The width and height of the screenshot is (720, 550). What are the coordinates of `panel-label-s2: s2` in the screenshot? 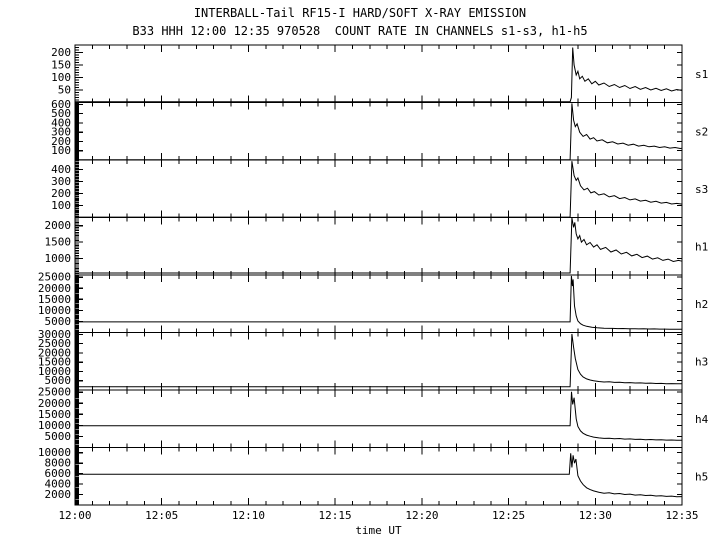 It's located at (701, 131).